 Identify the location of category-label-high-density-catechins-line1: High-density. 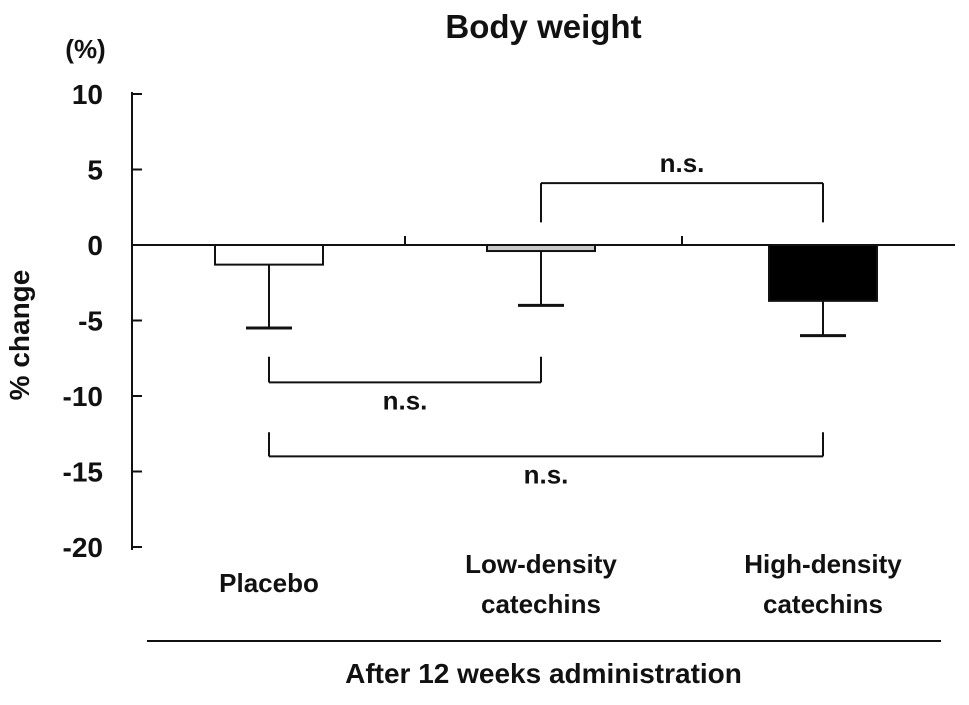
(823, 564).